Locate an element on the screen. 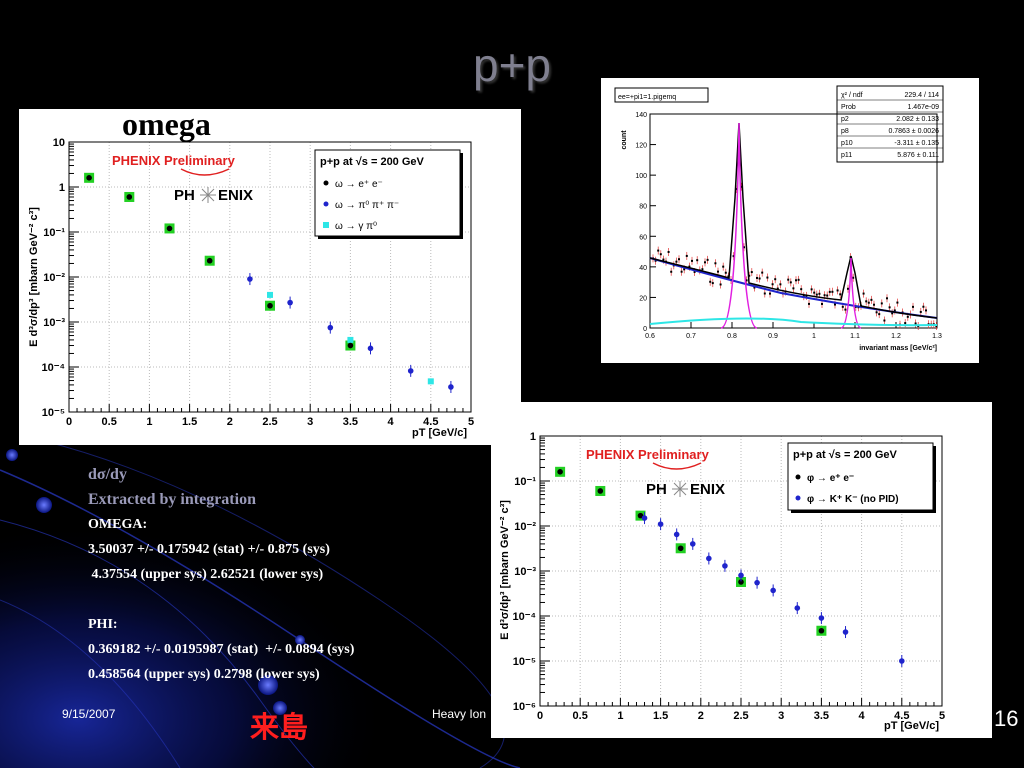 This screenshot has width=1024, height=768. fit-ytick-label: 140 is located at coordinates (641, 115).